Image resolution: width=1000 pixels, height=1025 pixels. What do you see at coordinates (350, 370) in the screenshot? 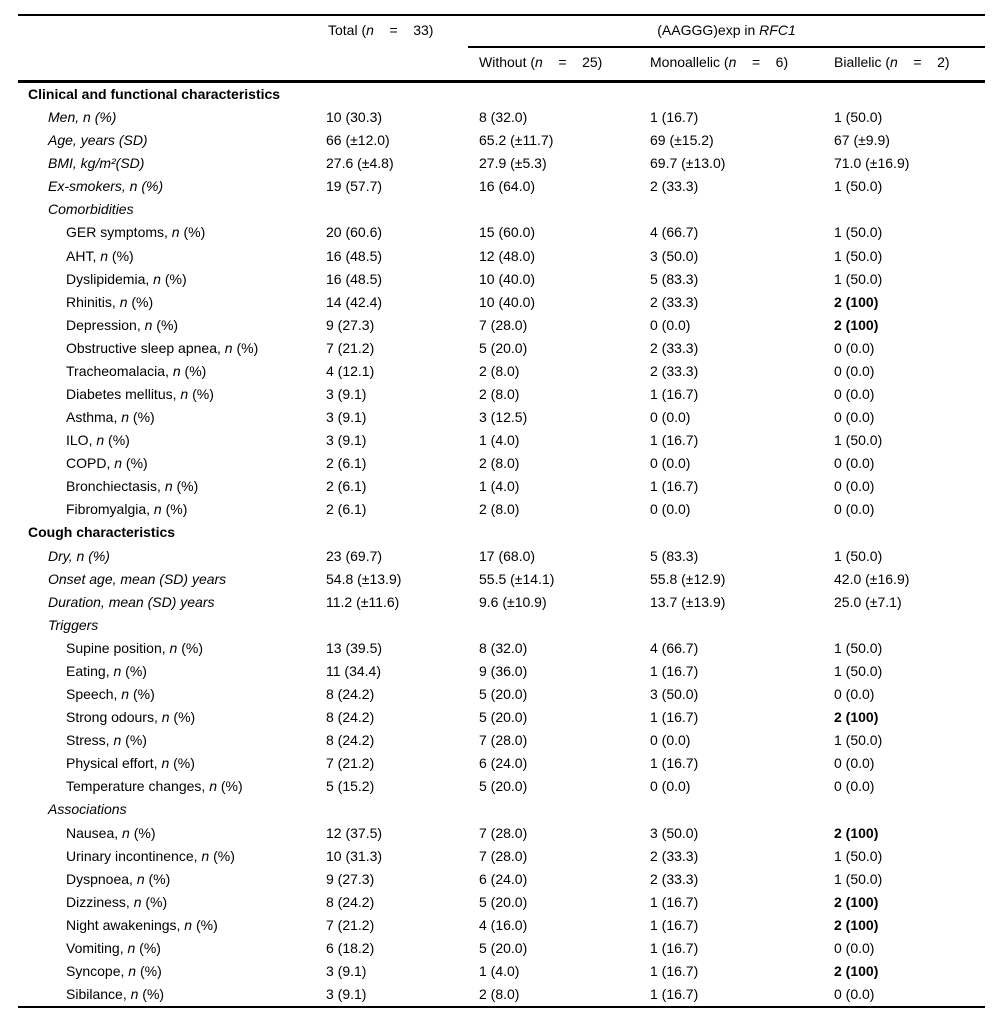
I see `cell-total: 4 (12.1)` at bounding box center [350, 370].